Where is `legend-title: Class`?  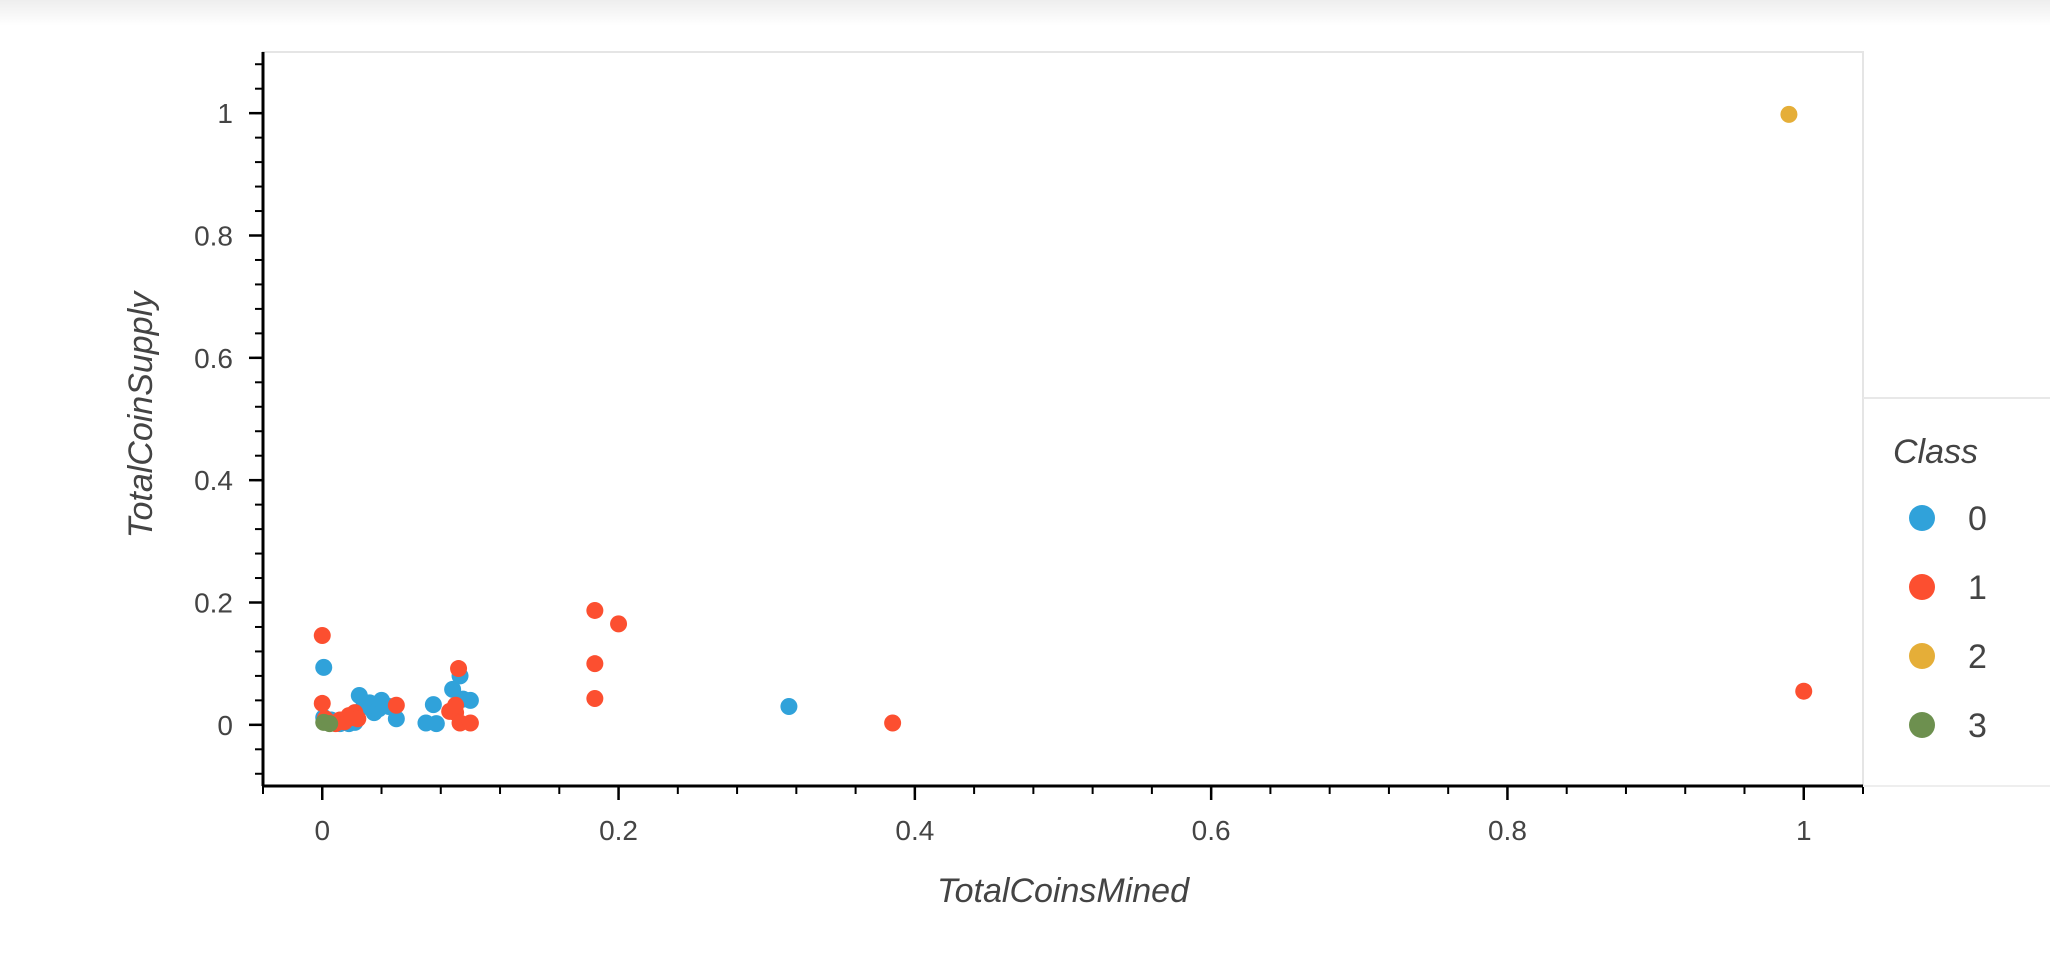 legend-title: Class is located at coordinates (1935, 452).